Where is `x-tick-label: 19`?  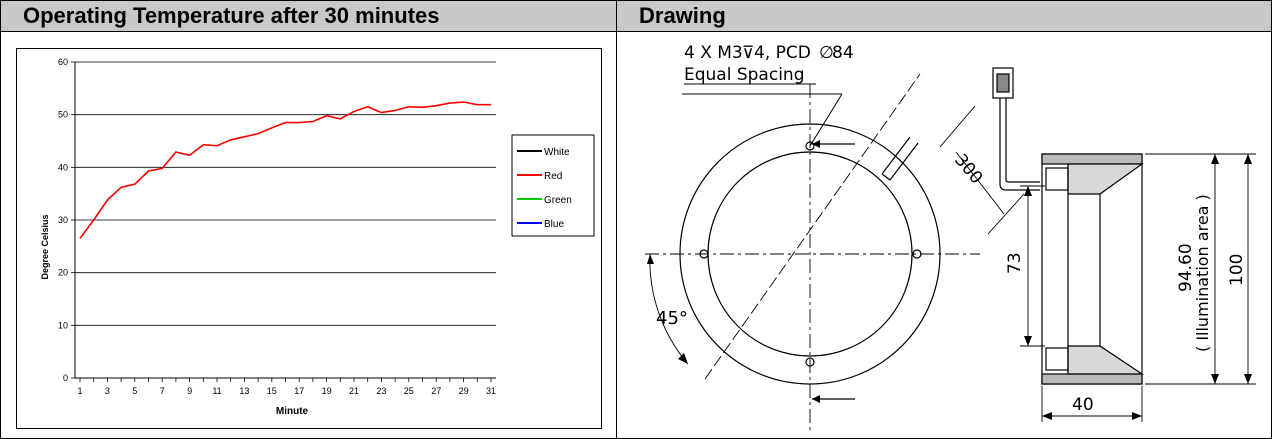 x-tick-label: 19 is located at coordinates (327, 391).